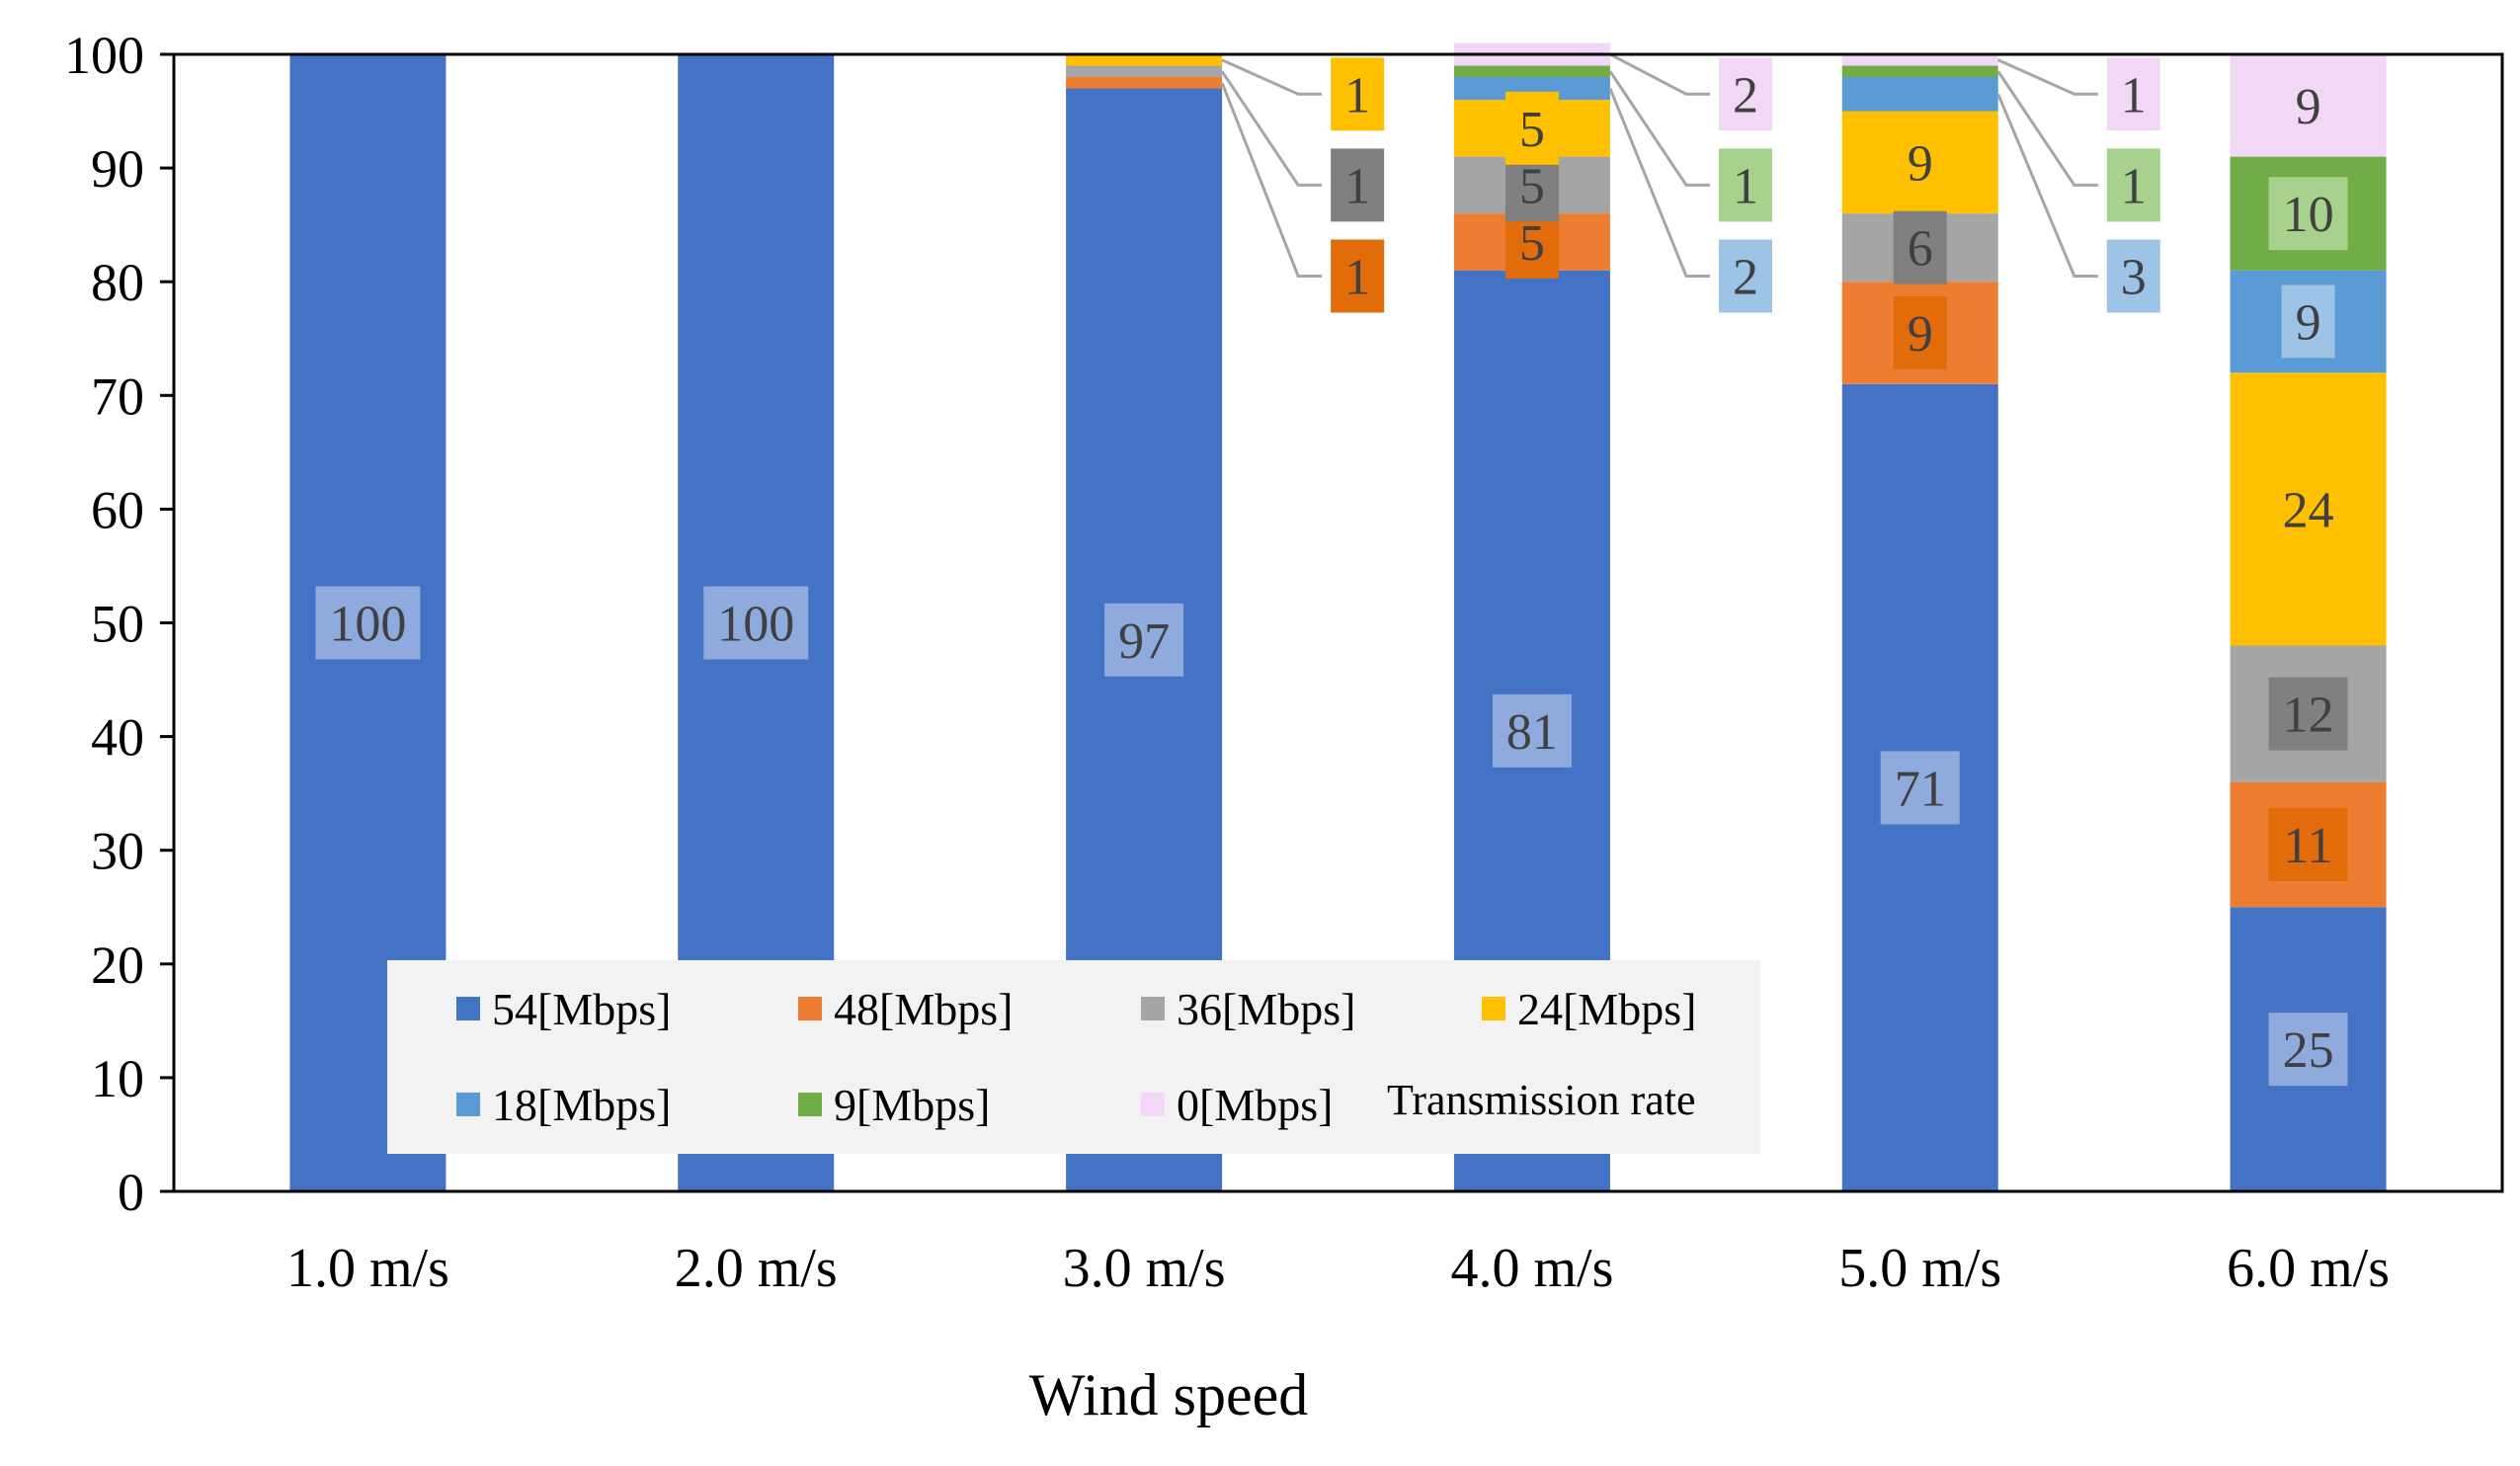 The image size is (2520, 1466). What do you see at coordinates (117, 1078) in the screenshot?
I see `y-tick-label-10: 10` at bounding box center [117, 1078].